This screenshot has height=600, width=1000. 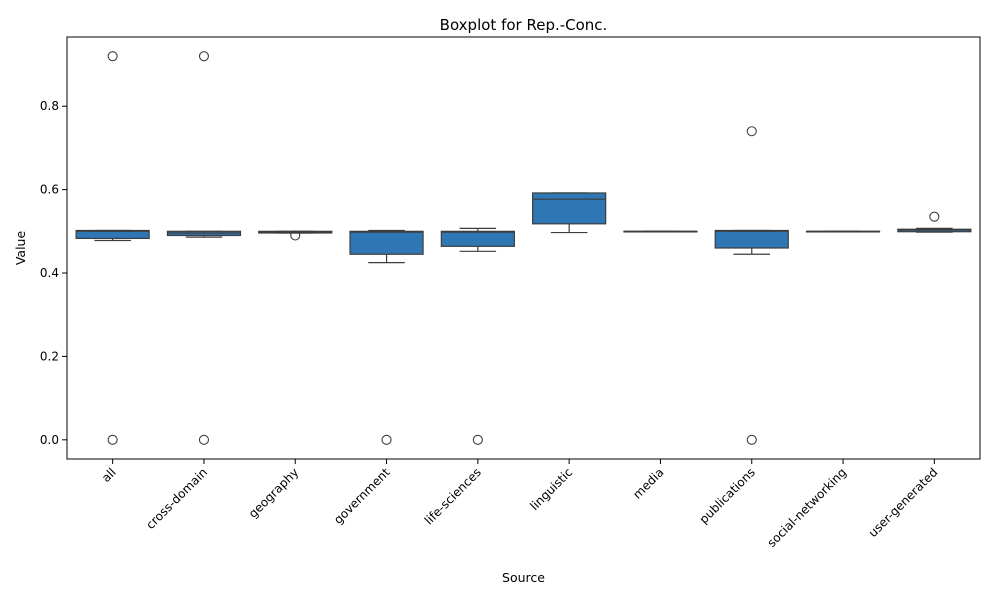 I want to click on y-axis-label: Value, so click(x=20, y=248).